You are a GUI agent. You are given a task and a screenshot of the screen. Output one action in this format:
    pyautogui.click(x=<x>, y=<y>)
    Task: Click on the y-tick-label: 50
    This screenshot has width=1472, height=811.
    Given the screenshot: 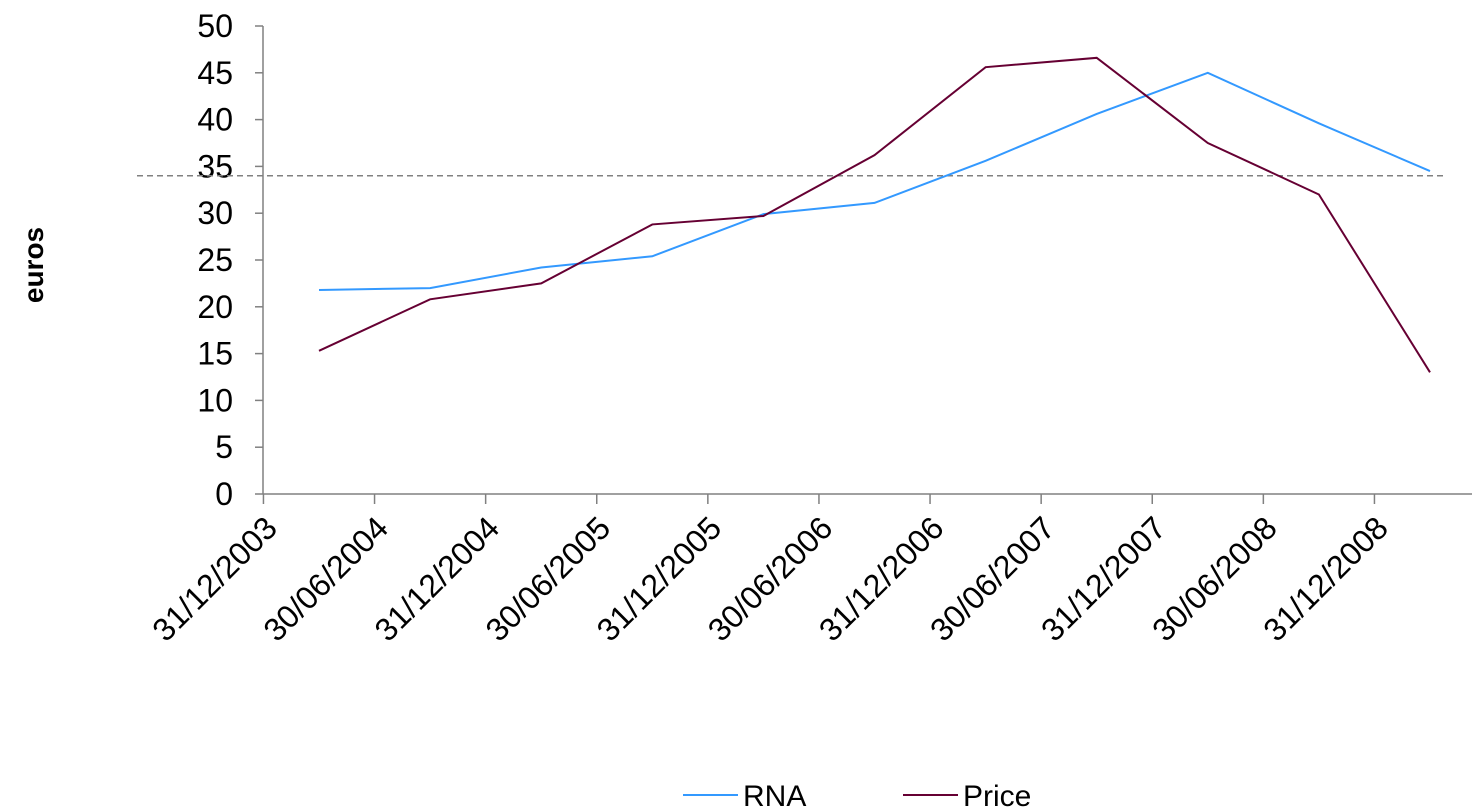 What is the action you would take?
    pyautogui.click(x=215, y=26)
    